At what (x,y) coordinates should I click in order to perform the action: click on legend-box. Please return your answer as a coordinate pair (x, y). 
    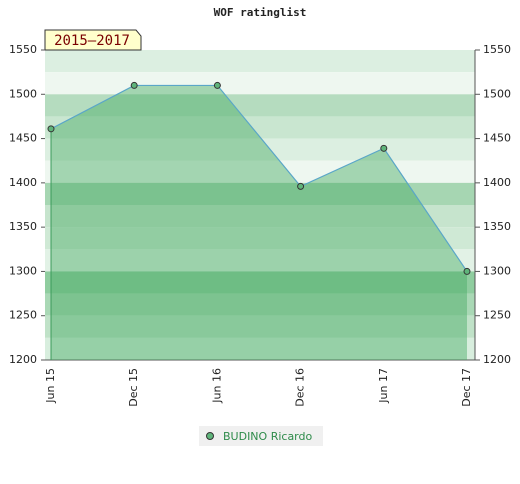
    Looking at the image, I should click on (261, 436).